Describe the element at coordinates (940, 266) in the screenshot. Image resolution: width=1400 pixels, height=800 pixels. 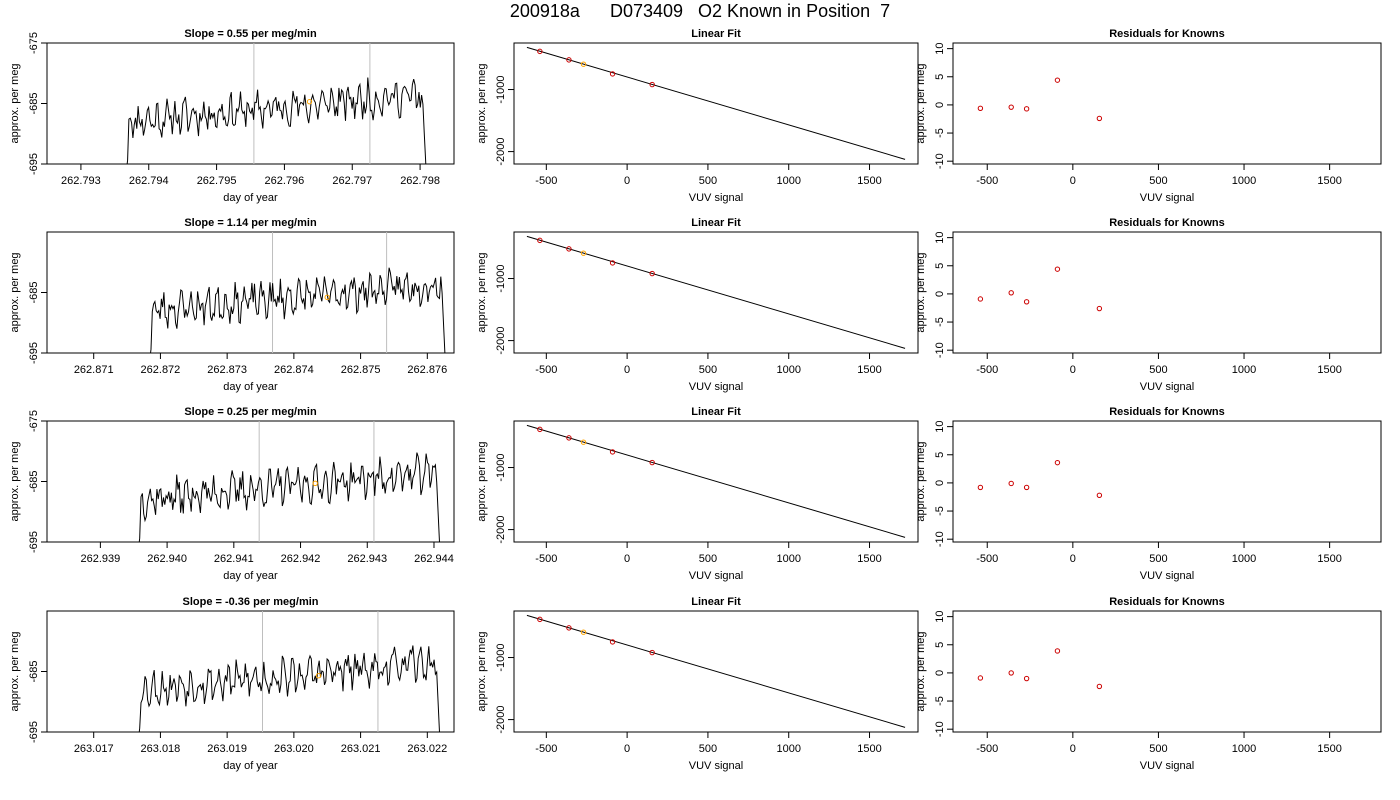
I see `y-tick-label: 5` at that location.